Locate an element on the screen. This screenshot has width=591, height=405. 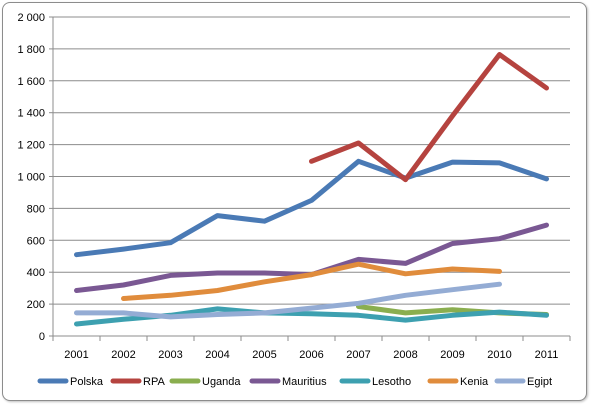
y-tick-label: 400 is located at coordinates (36, 273).